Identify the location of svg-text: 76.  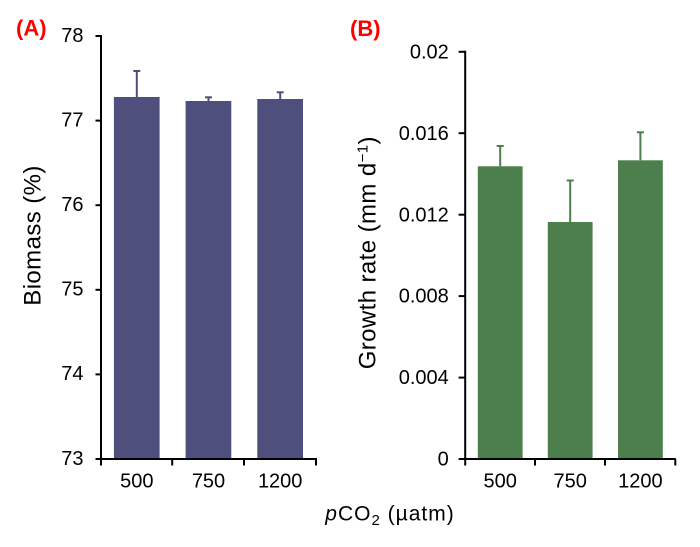
(72, 205).